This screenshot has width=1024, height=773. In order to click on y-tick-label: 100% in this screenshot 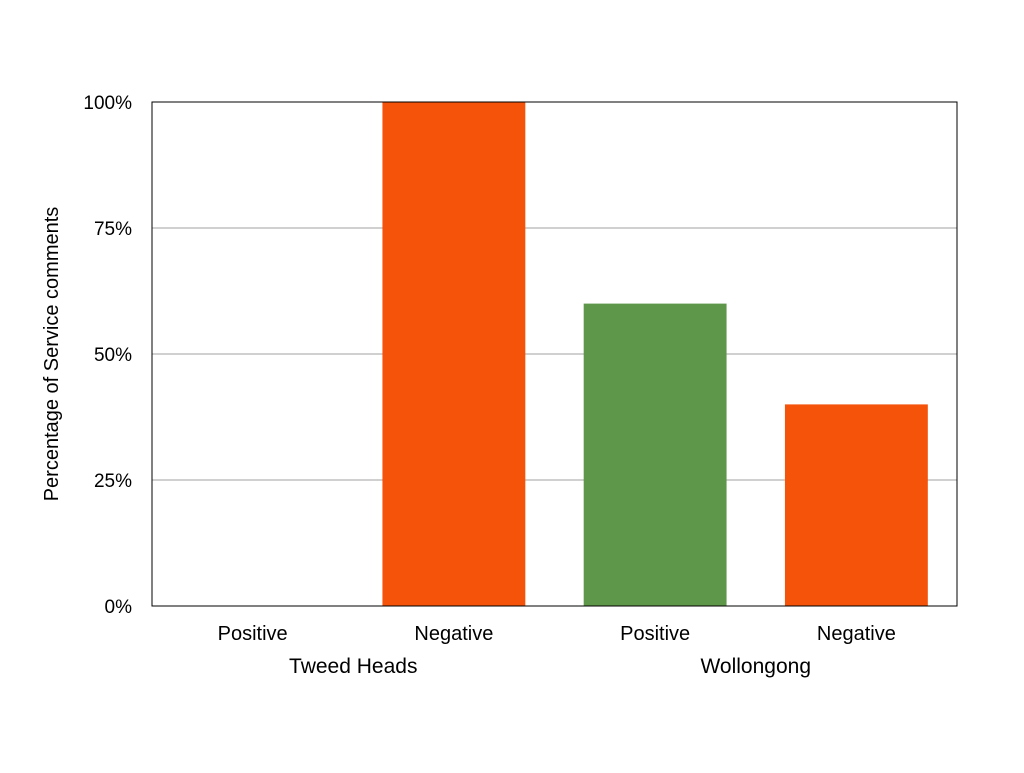, I will do `click(107, 103)`.